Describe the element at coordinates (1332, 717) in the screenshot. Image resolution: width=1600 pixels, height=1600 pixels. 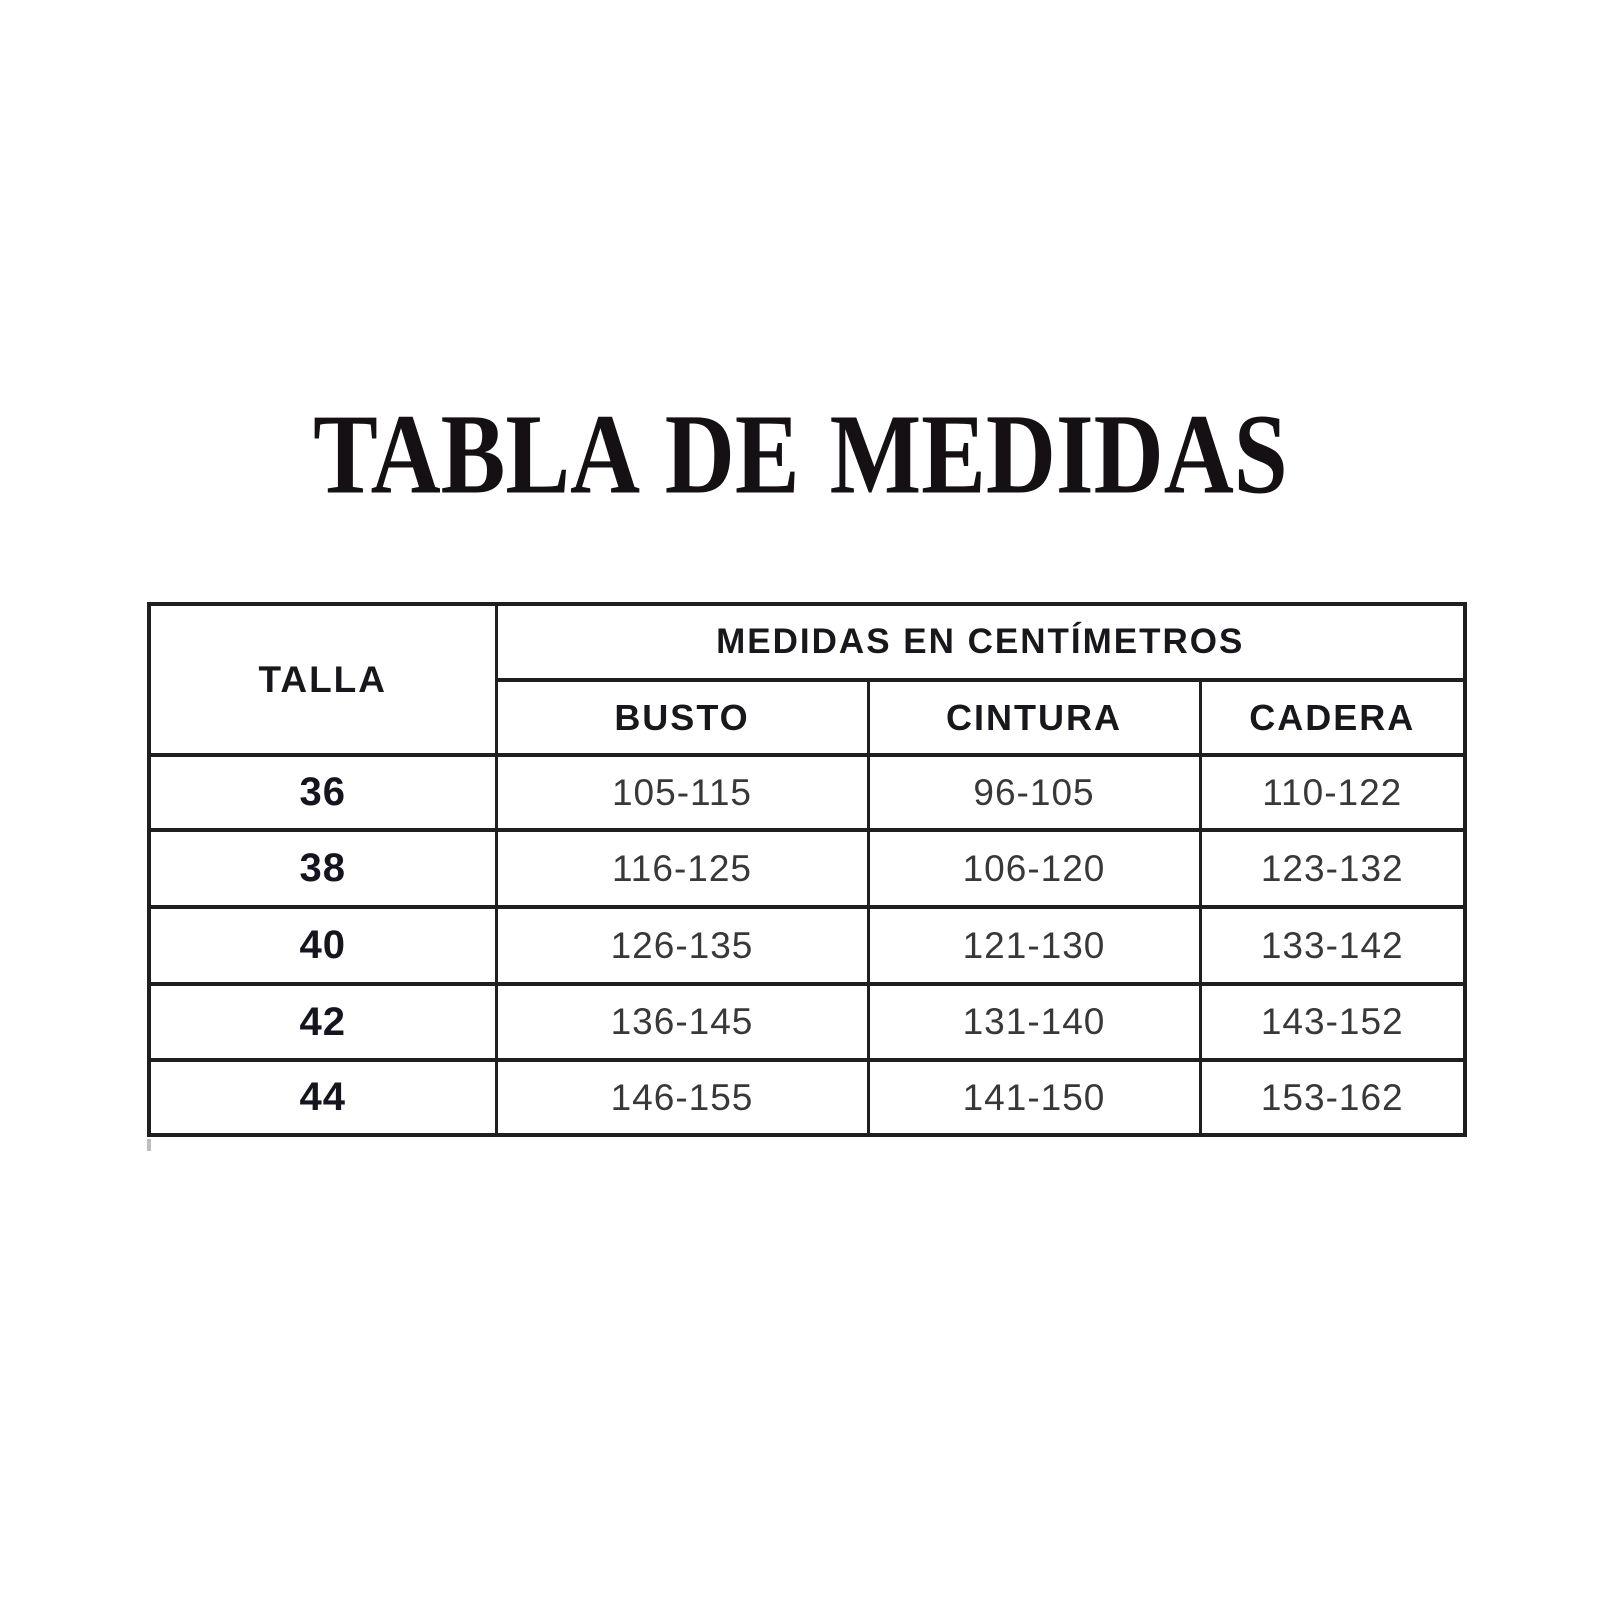
I see `cadera-header: CADERA` at that location.